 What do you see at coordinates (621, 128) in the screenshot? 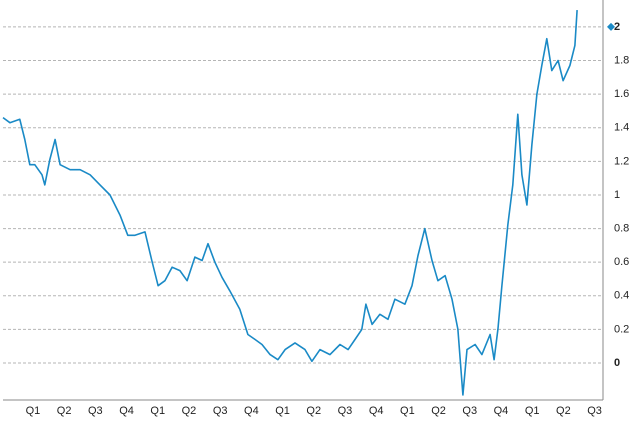
I see `y-tick-label: 1.4` at bounding box center [621, 128].